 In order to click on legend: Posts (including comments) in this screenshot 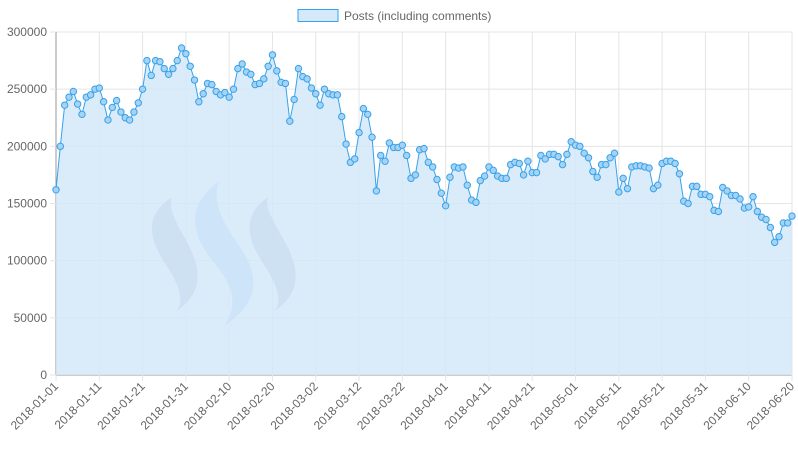, I will do `click(394, 16)`.